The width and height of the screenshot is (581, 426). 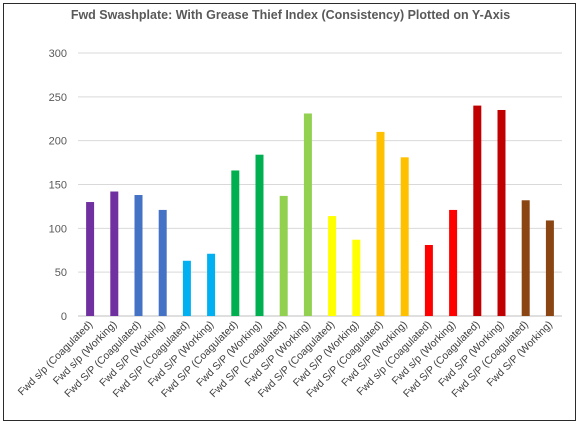 What do you see at coordinates (58, 54) in the screenshot?
I see `y-tick-label: 300` at bounding box center [58, 54].